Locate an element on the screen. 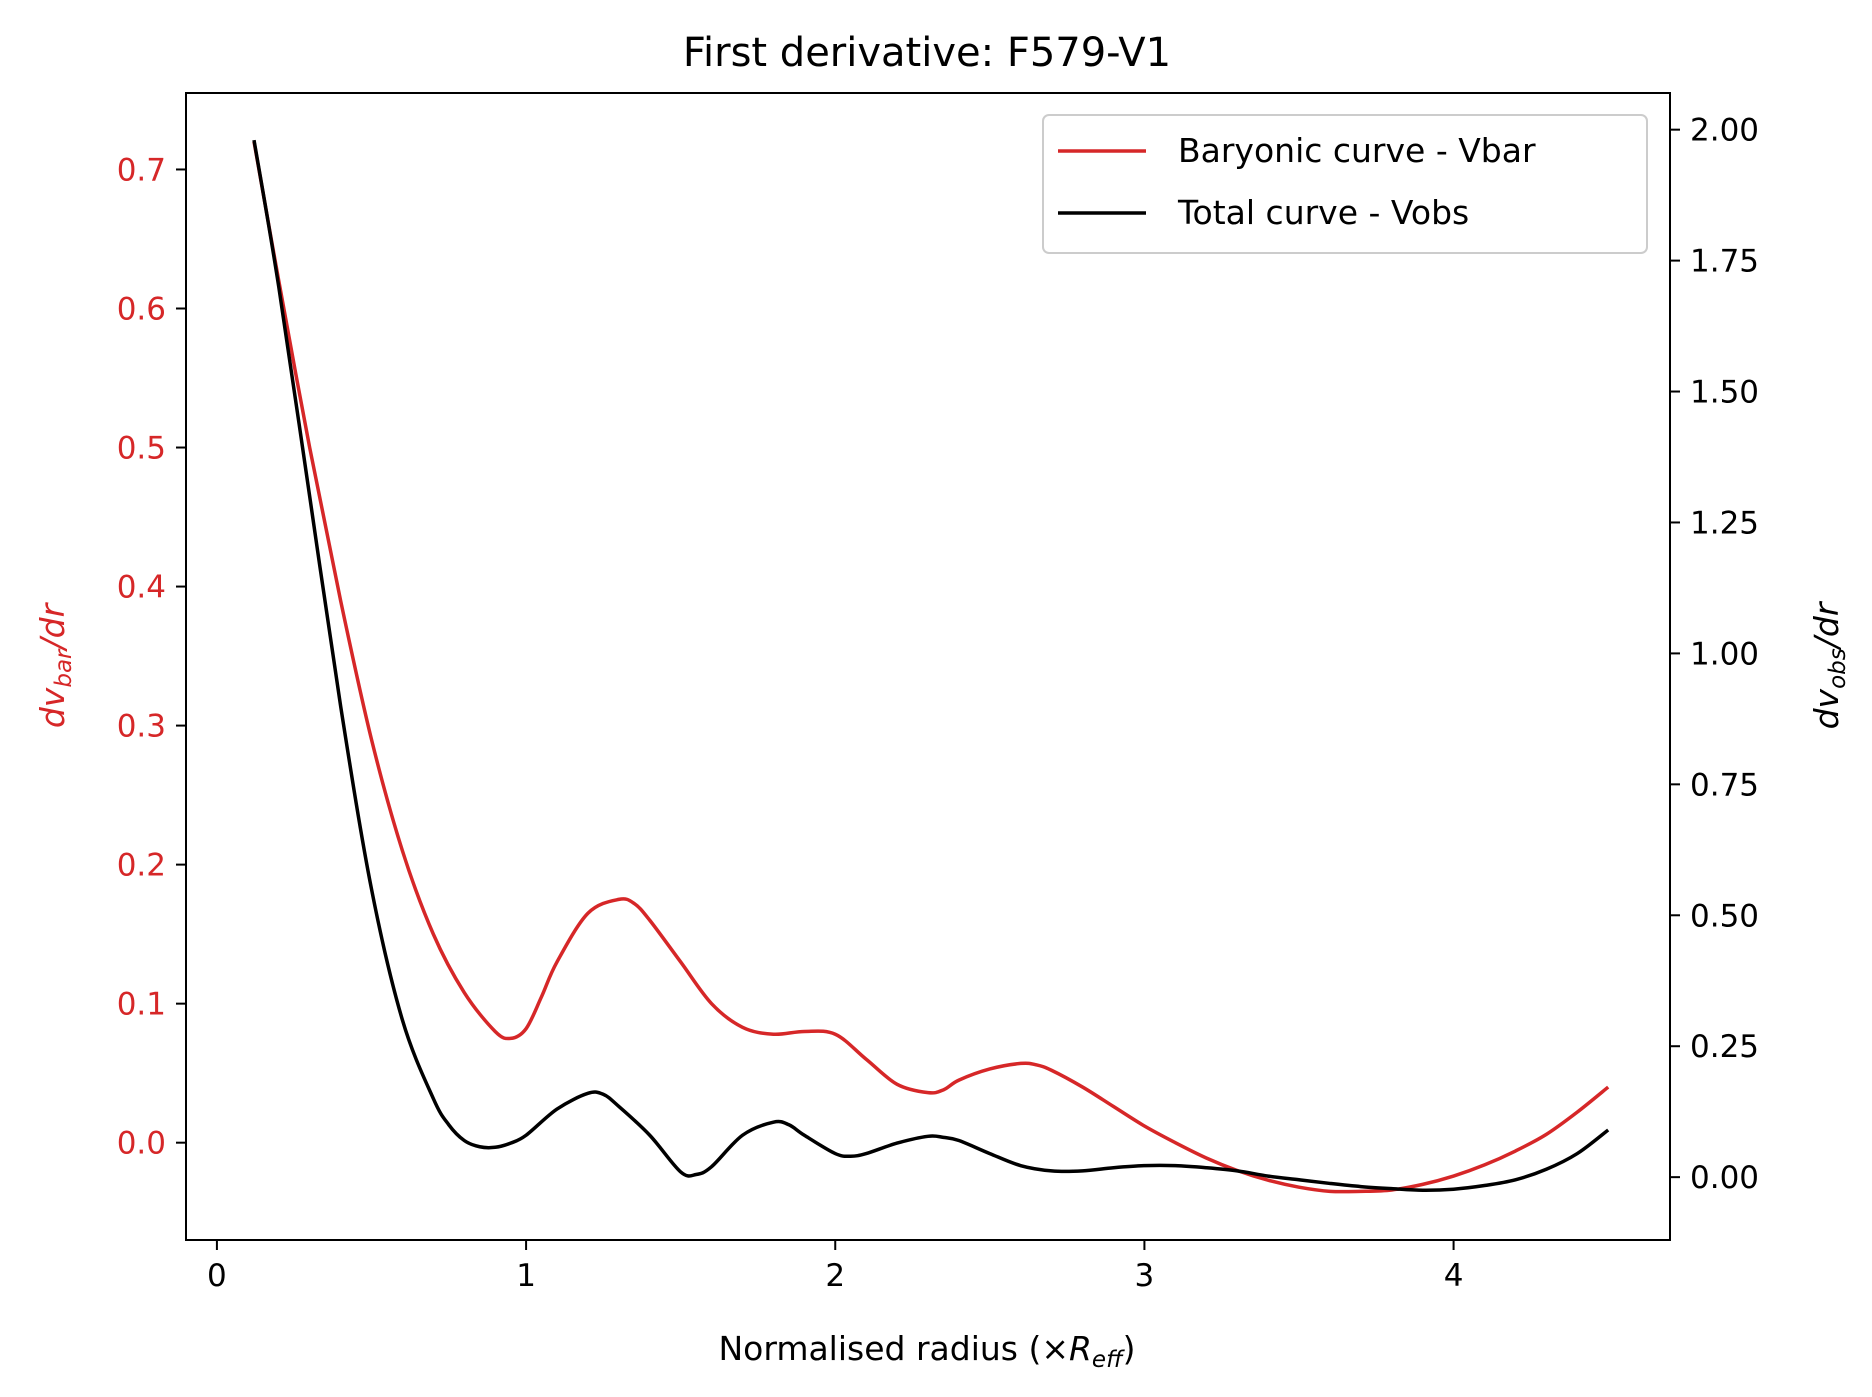  left-y-tick-label: 0.4 is located at coordinates (141, 588).